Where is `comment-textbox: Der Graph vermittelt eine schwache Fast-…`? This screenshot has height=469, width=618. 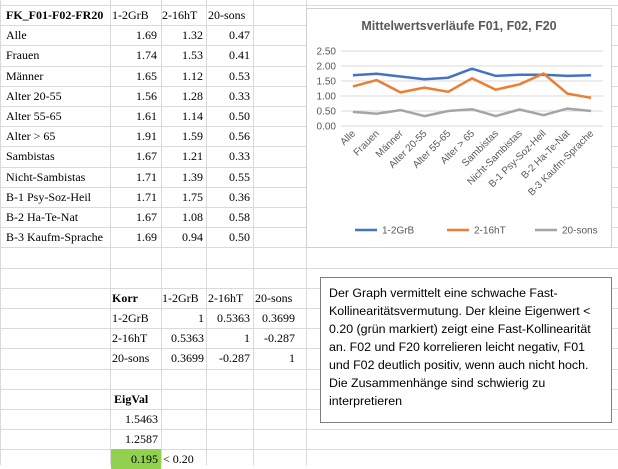 comment-textbox: Der Graph vermittelt eine schwache Fast-… is located at coordinates (466, 350).